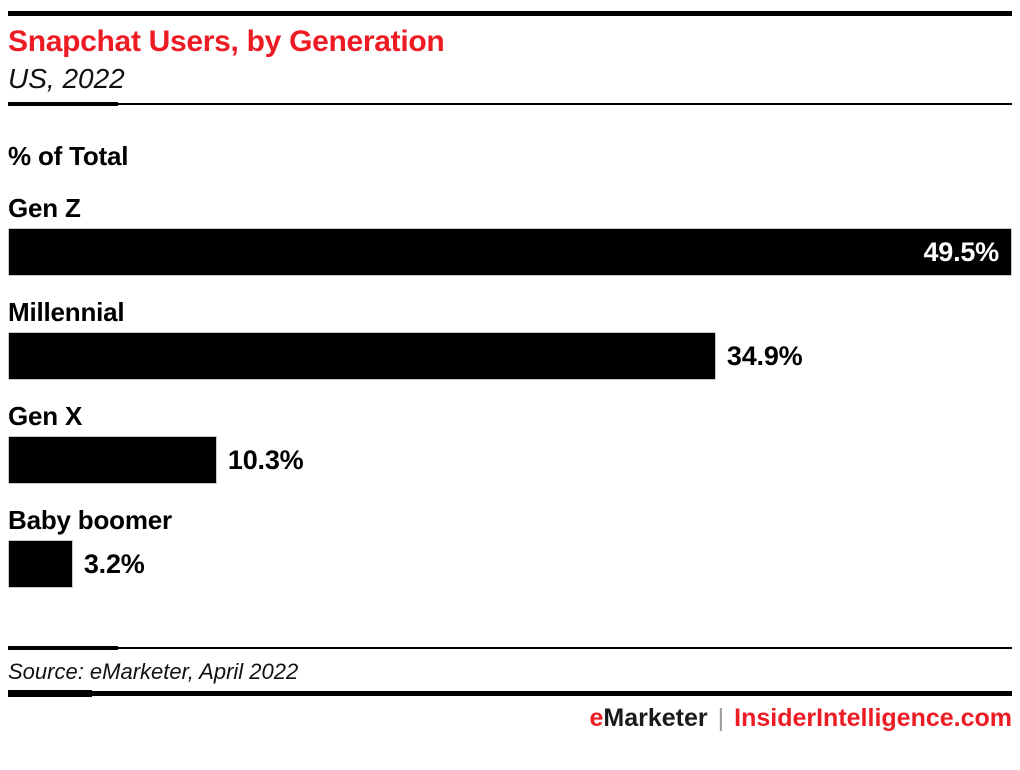 The image size is (1020, 770). Describe the element at coordinates (510, 564) in the screenshot. I see `bar-track: 3.2%` at that location.